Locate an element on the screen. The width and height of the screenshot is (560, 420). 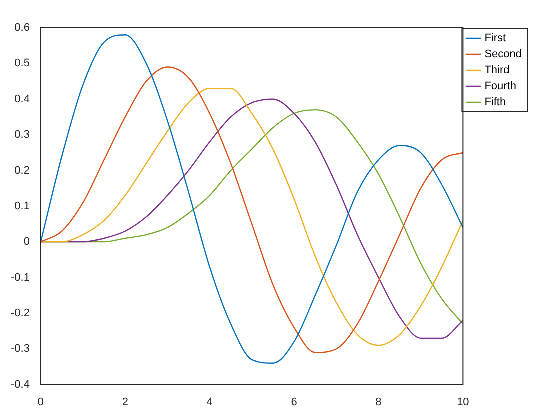
y-tick-label: 0 is located at coordinates (27, 242).